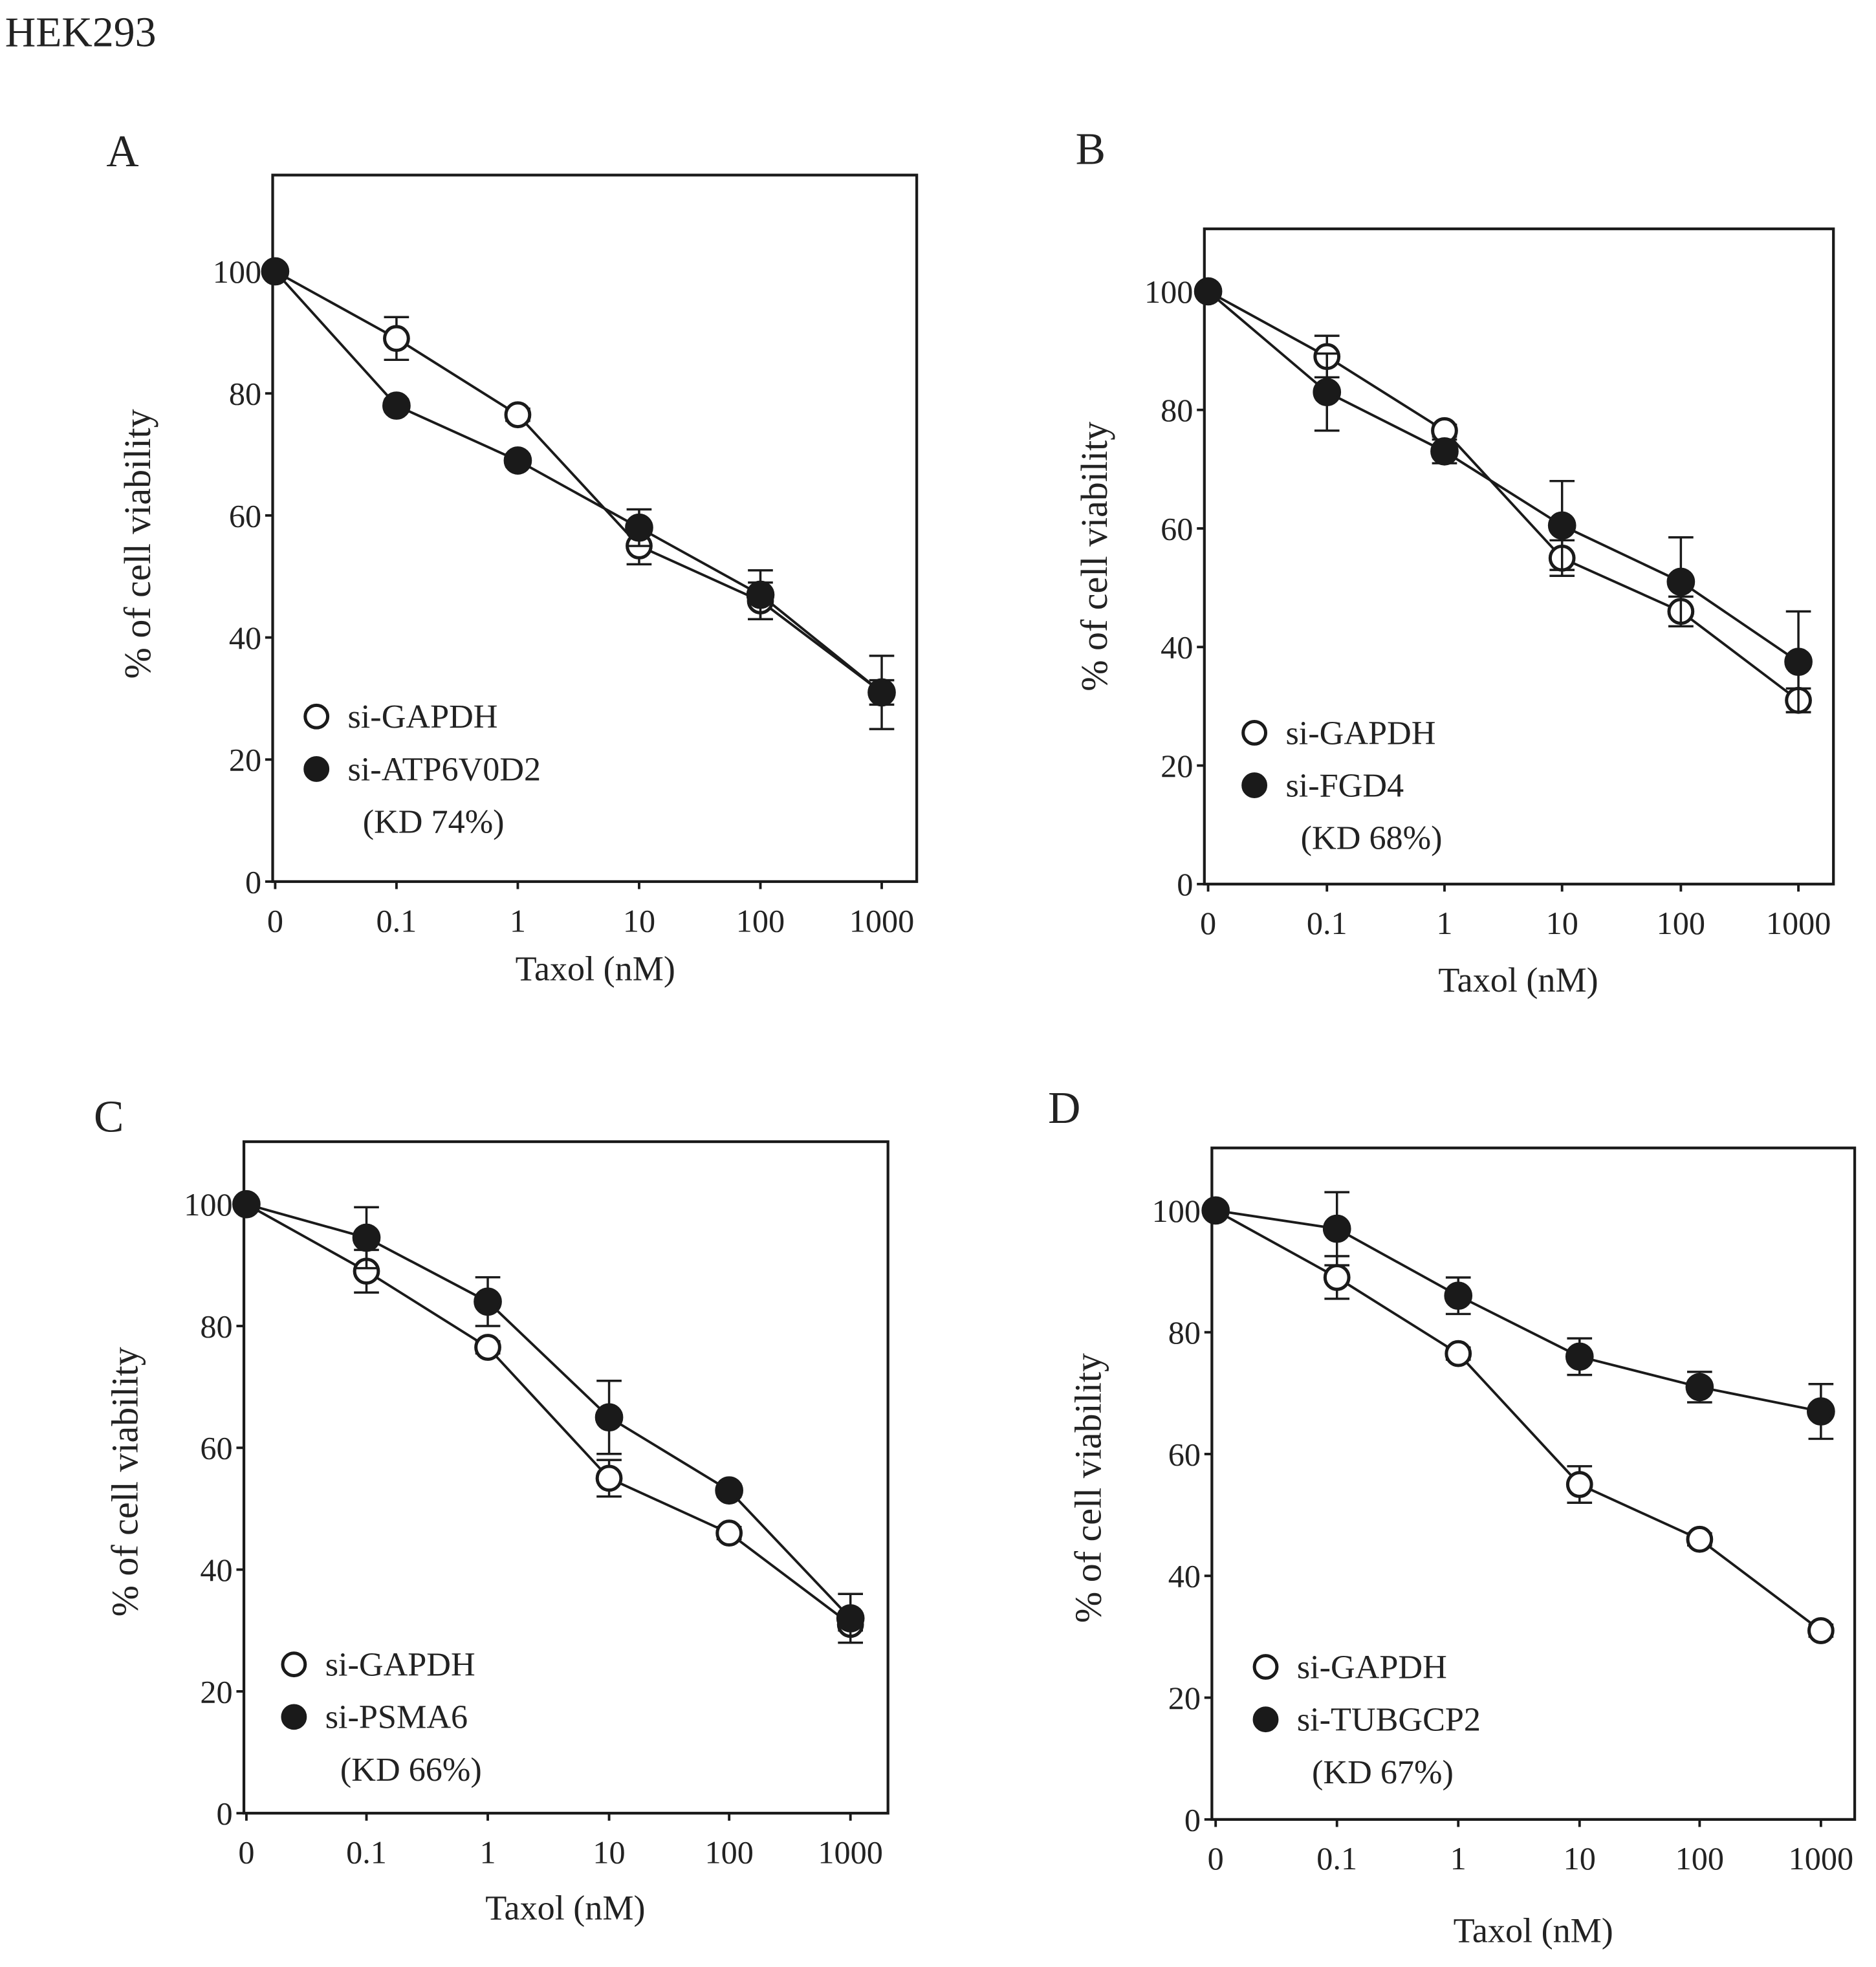  I want to click on legend-label: si-TUBGCP2, so click(1389, 1720).